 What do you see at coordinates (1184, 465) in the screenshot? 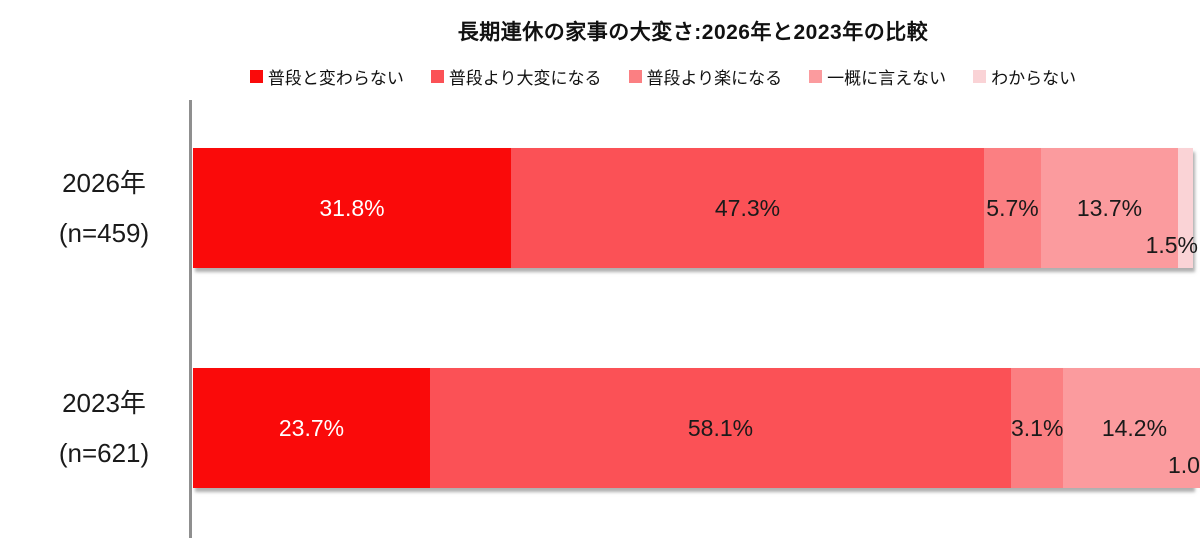
I see `segment-value-label: 1.0%` at bounding box center [1184, 465].